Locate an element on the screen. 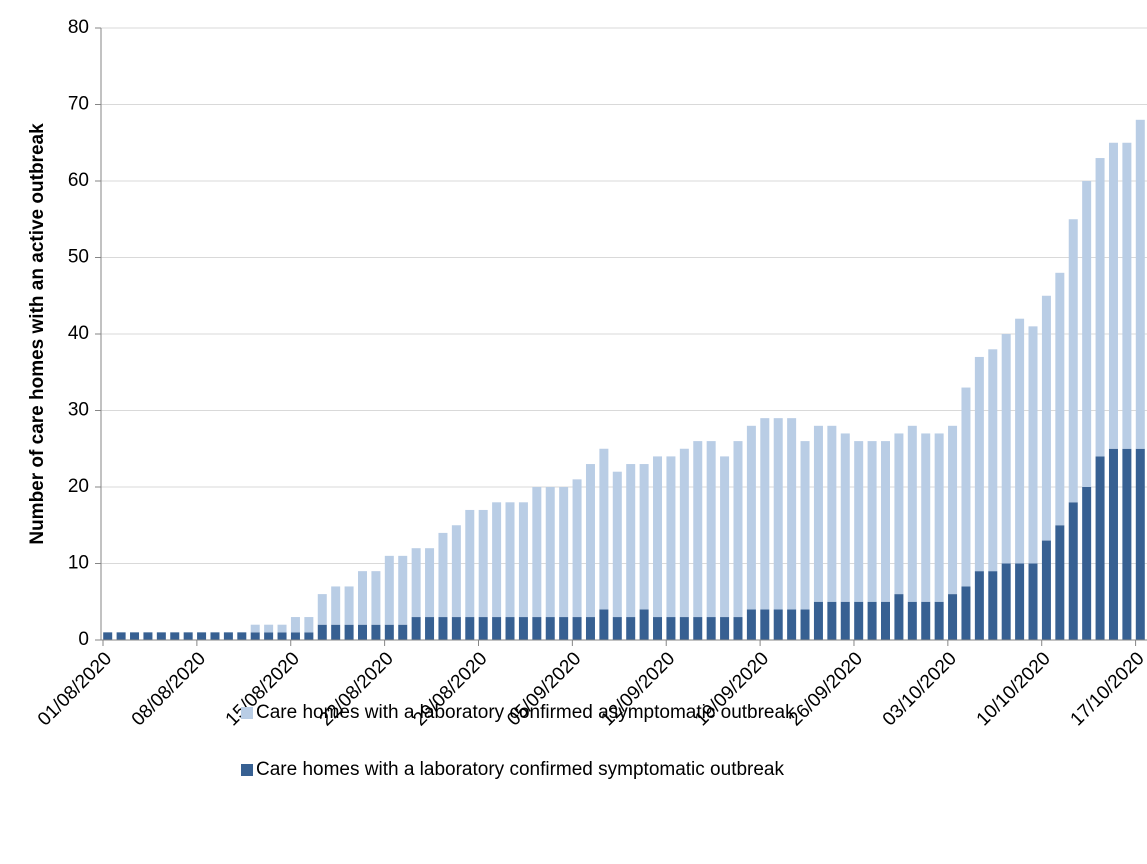  x-tick-label: 10/10/2020 is located at coordinates (1014, 689).